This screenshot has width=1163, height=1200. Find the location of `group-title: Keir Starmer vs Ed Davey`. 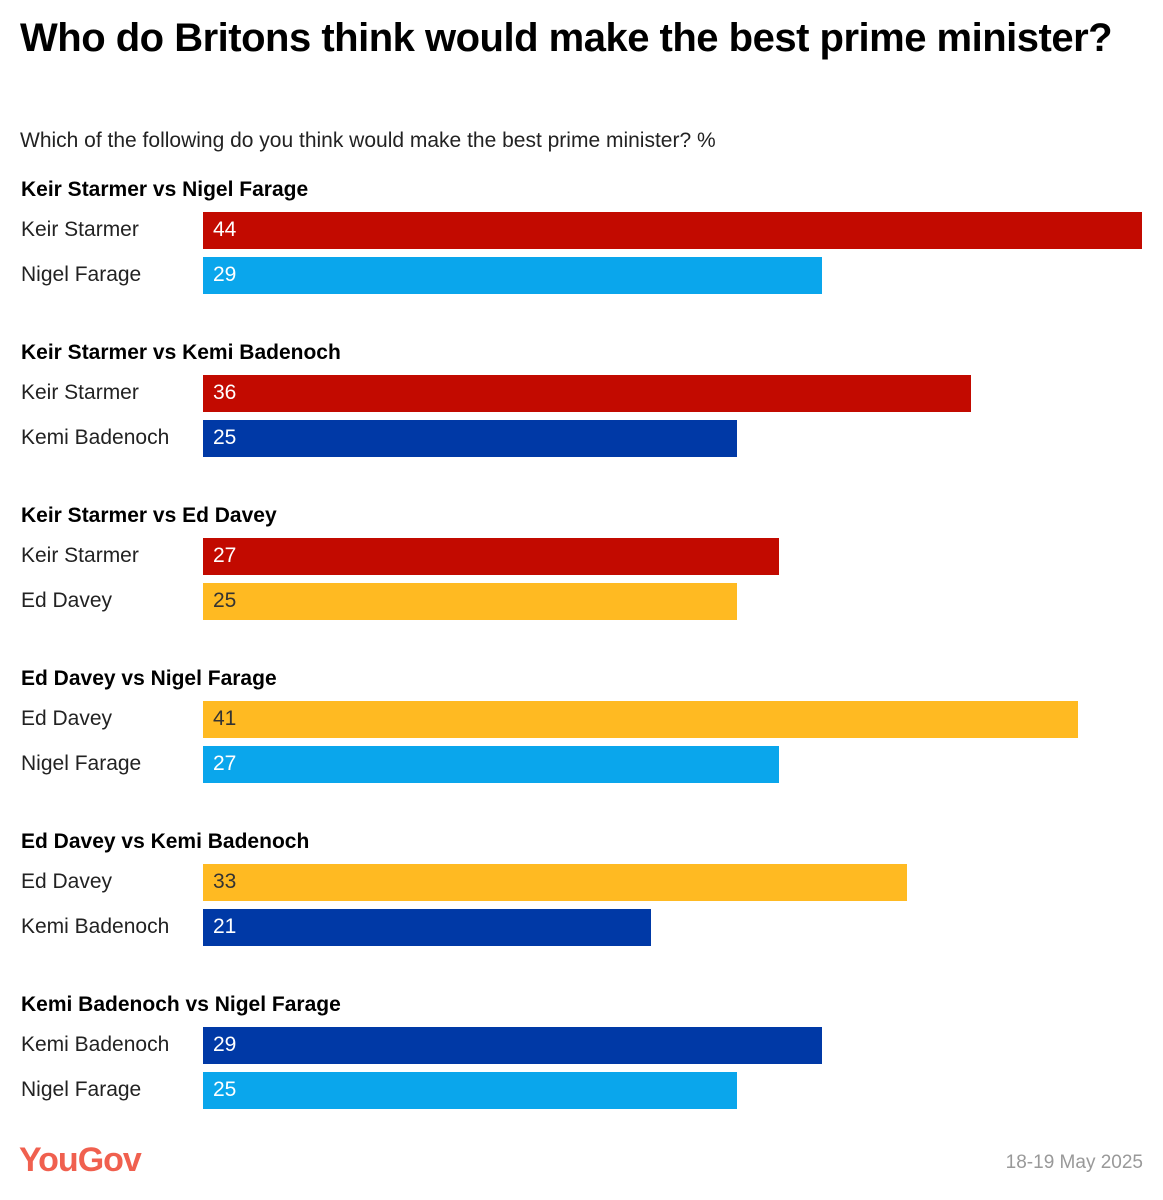

group-title: Keir Starmer vs Ed Davey is located at coordinates (149, 515).